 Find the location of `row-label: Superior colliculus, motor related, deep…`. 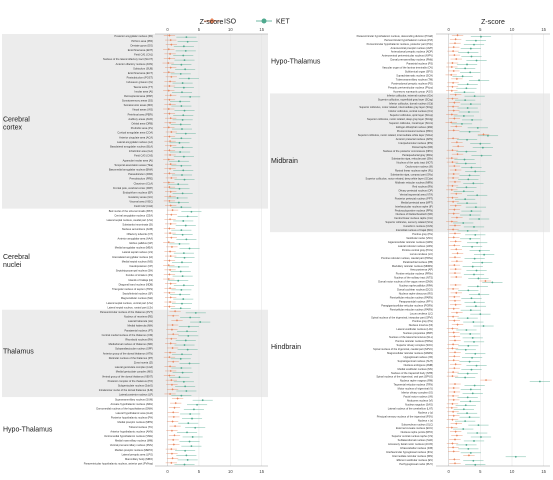

row-label: Superior colliculus, motor related, deep… is located at coordinates (400, 119).